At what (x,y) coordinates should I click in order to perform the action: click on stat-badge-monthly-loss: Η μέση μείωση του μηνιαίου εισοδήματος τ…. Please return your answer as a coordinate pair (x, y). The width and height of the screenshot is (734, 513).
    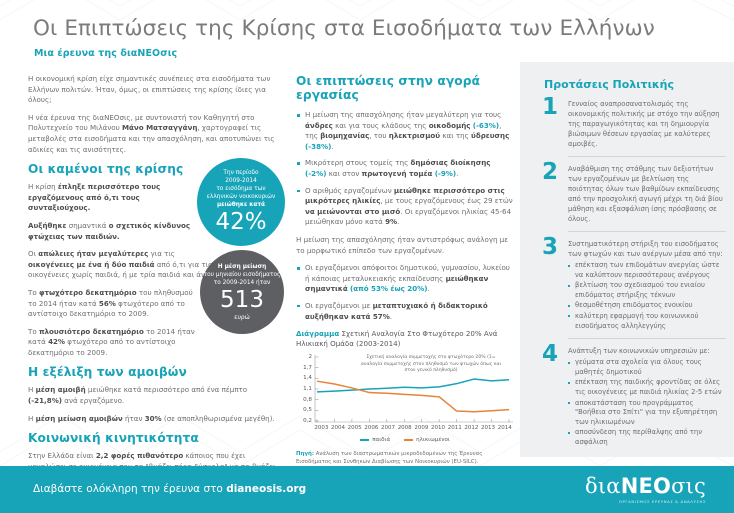
    Looking at the image, I should click on (242, 292).